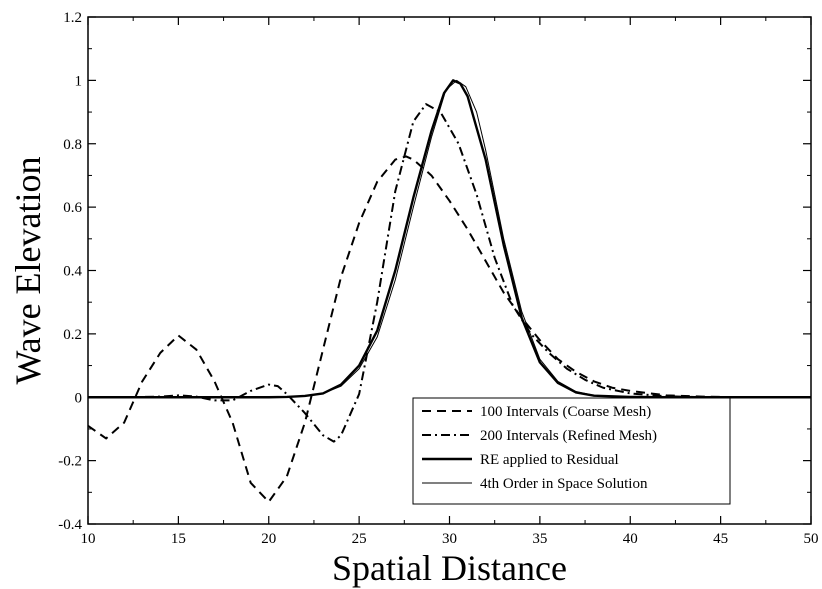 This screenshot has width=822, height=589. Describe the element at coordinates (28, 270) in the screenshot. I see `y-axis-title: Wave Elevation` at that location.